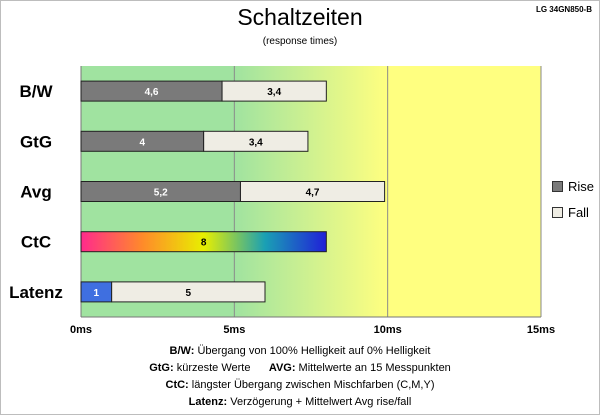 Image resolution: width=600 pixels, height=415 pixels. I want to click on chart-title: Schaltzeiten, so click(300, 17).